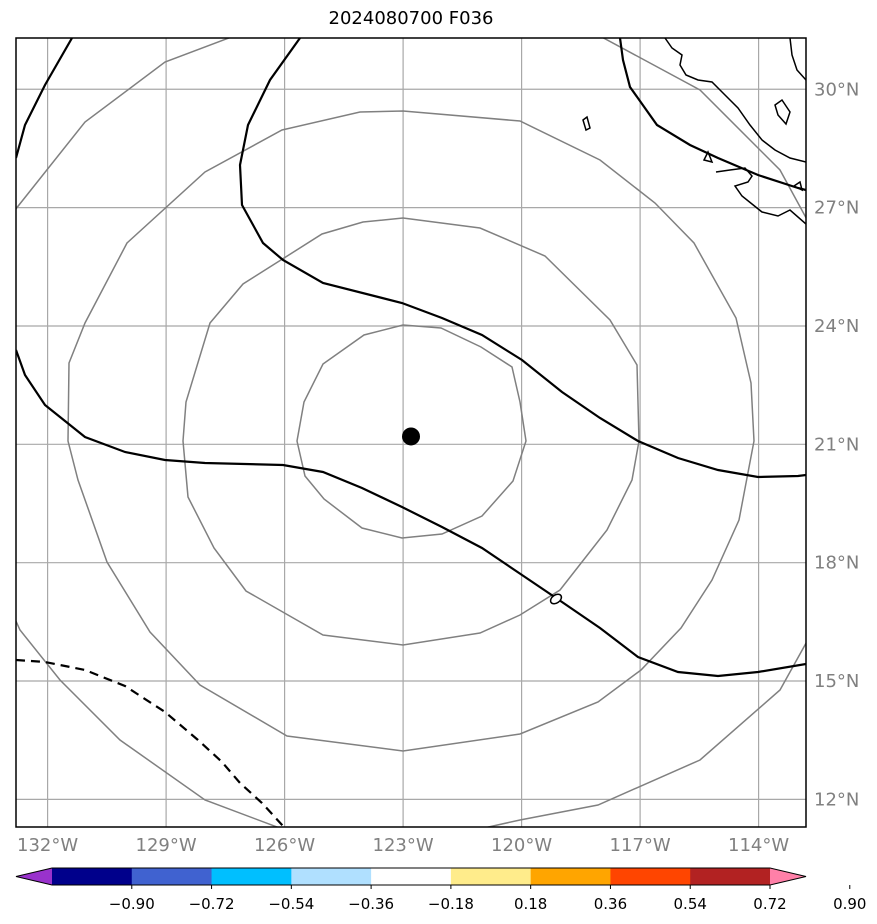 This screenshot has height=924, width=877. Describe the element at coordinates (47, 845) in the screenshot. I see `lon-label: 132°W` at that location.